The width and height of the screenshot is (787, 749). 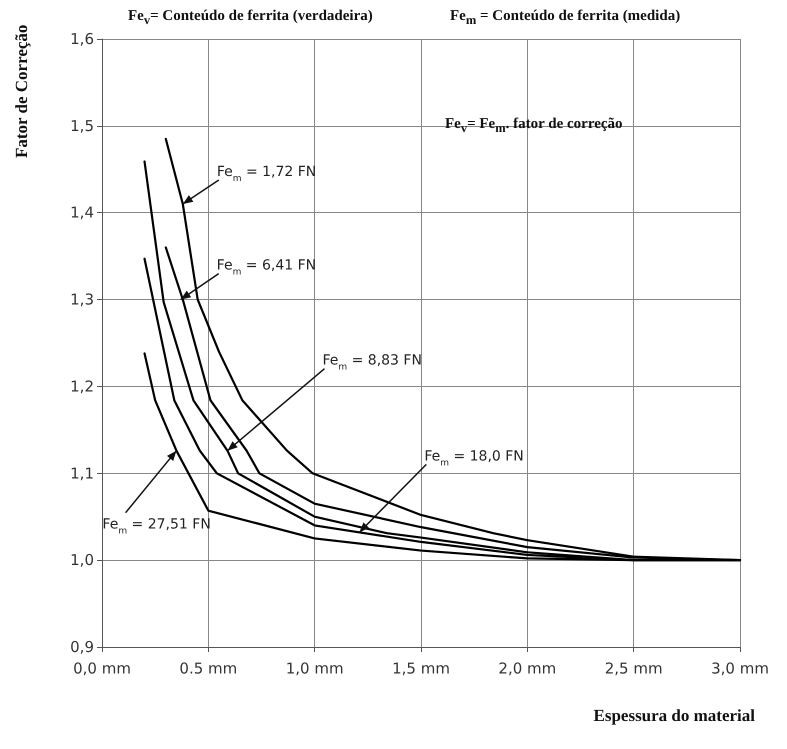 I want to click on y-tick-label: 1,1, so click(x=82, y=473).